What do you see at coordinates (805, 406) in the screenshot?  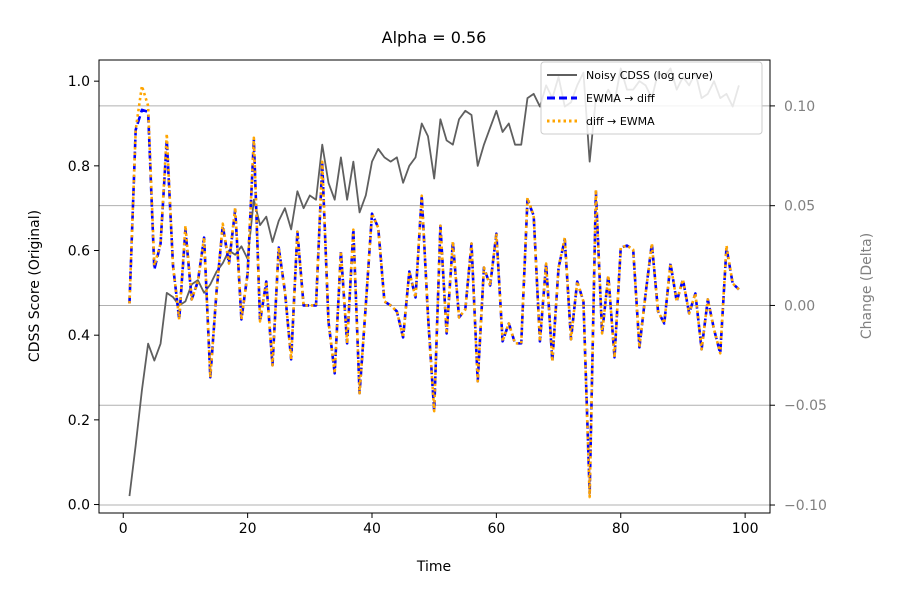 I see `y-right-tick-label: −0.05` at bounding box center [805, 406].